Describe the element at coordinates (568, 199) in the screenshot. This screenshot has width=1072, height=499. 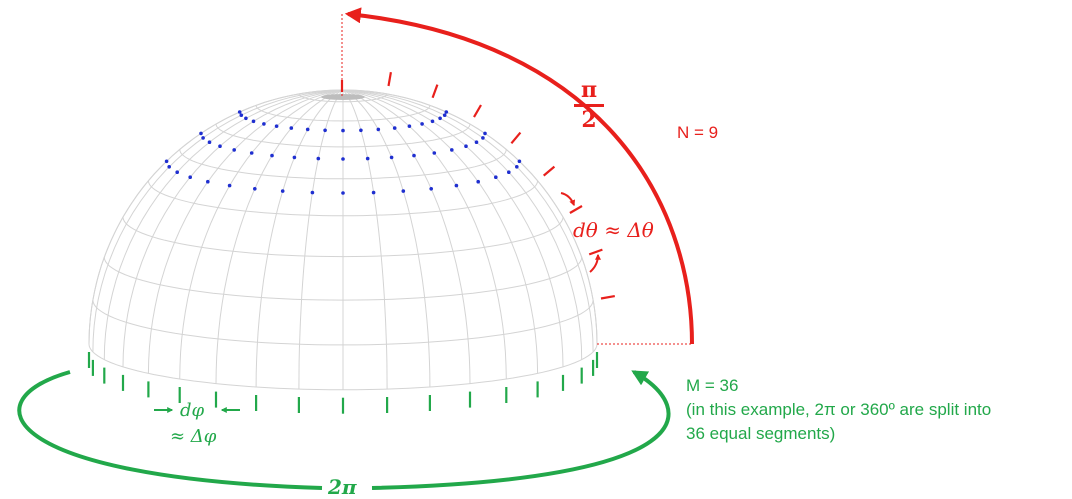
I see `dtheta-arrow-upper` at that location.